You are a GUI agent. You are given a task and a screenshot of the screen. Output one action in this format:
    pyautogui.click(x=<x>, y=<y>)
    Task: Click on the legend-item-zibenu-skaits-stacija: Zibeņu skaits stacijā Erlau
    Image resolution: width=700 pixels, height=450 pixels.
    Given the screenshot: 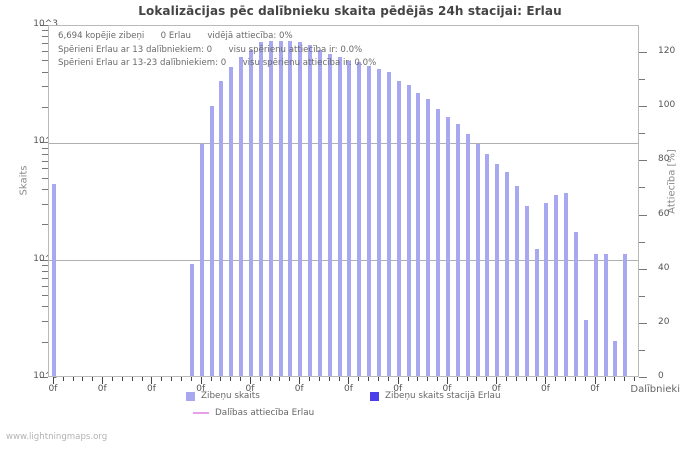 What is the action you would take?
    pyautogui.click(x=435, y=396)
    